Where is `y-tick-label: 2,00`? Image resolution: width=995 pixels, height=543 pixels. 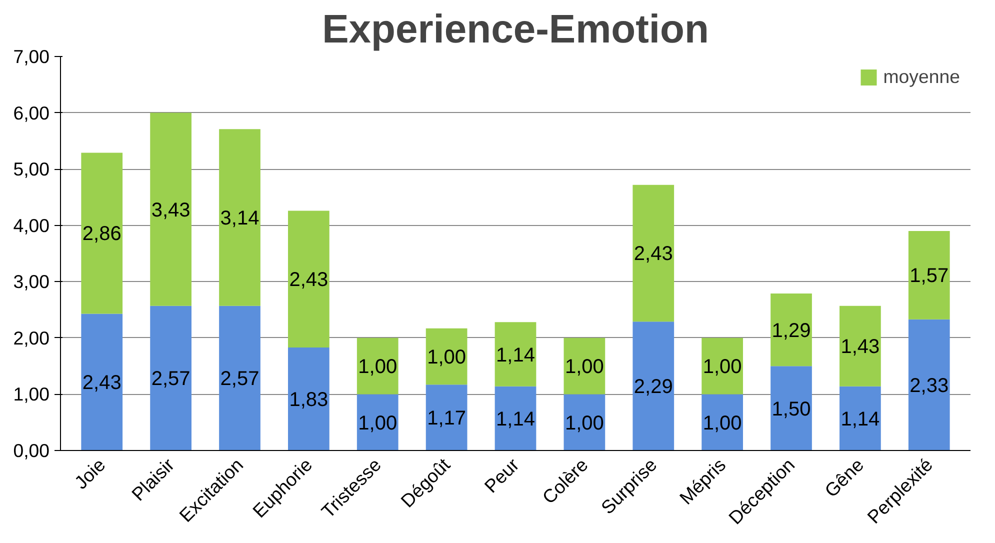 y-tick-label: 2,00 is located at coordinates (31, 337).